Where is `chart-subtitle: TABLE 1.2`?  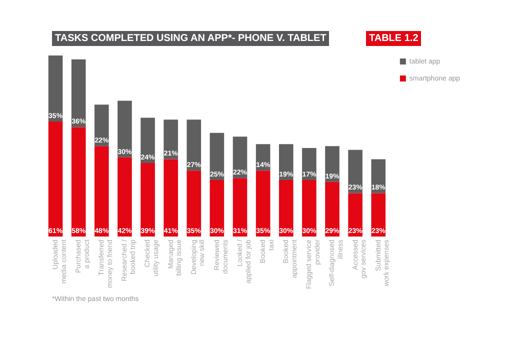 chart-subtitle: TABLE 1.2 is located at coordinates (394, 38).